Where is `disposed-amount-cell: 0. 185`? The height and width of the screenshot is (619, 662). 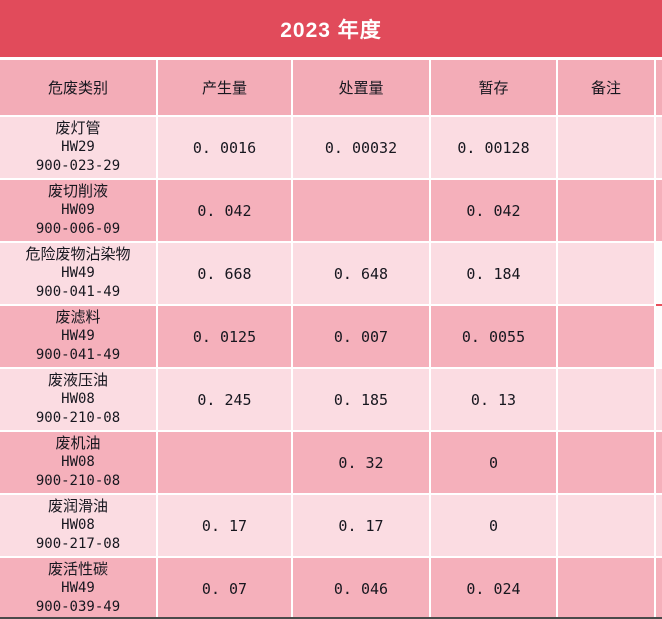
disposed-amount-cell: 0. 185 is located at coordinates (361, 399).